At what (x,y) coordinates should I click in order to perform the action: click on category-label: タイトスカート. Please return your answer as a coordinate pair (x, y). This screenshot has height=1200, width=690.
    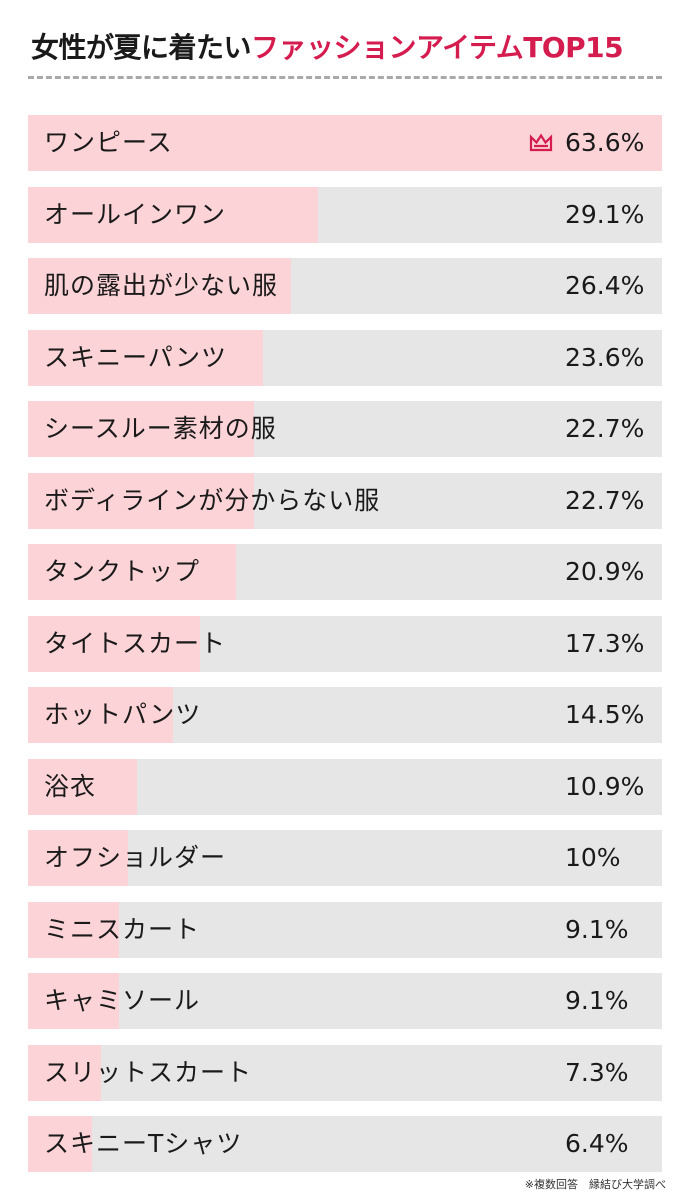
    Looking at the image, I should click on (135, 643).